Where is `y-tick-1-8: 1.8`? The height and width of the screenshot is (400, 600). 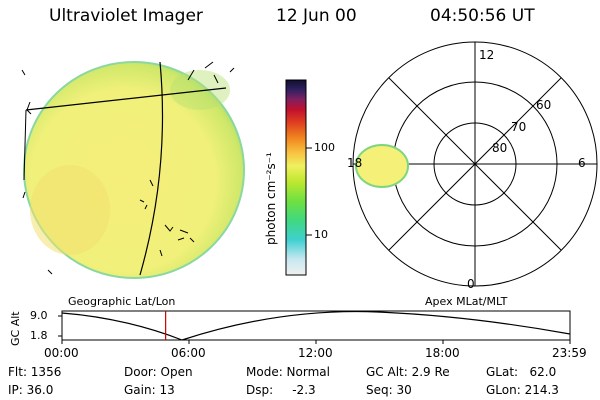 y-tick-1-8: 1.8 is located at coordinates (39, 335).